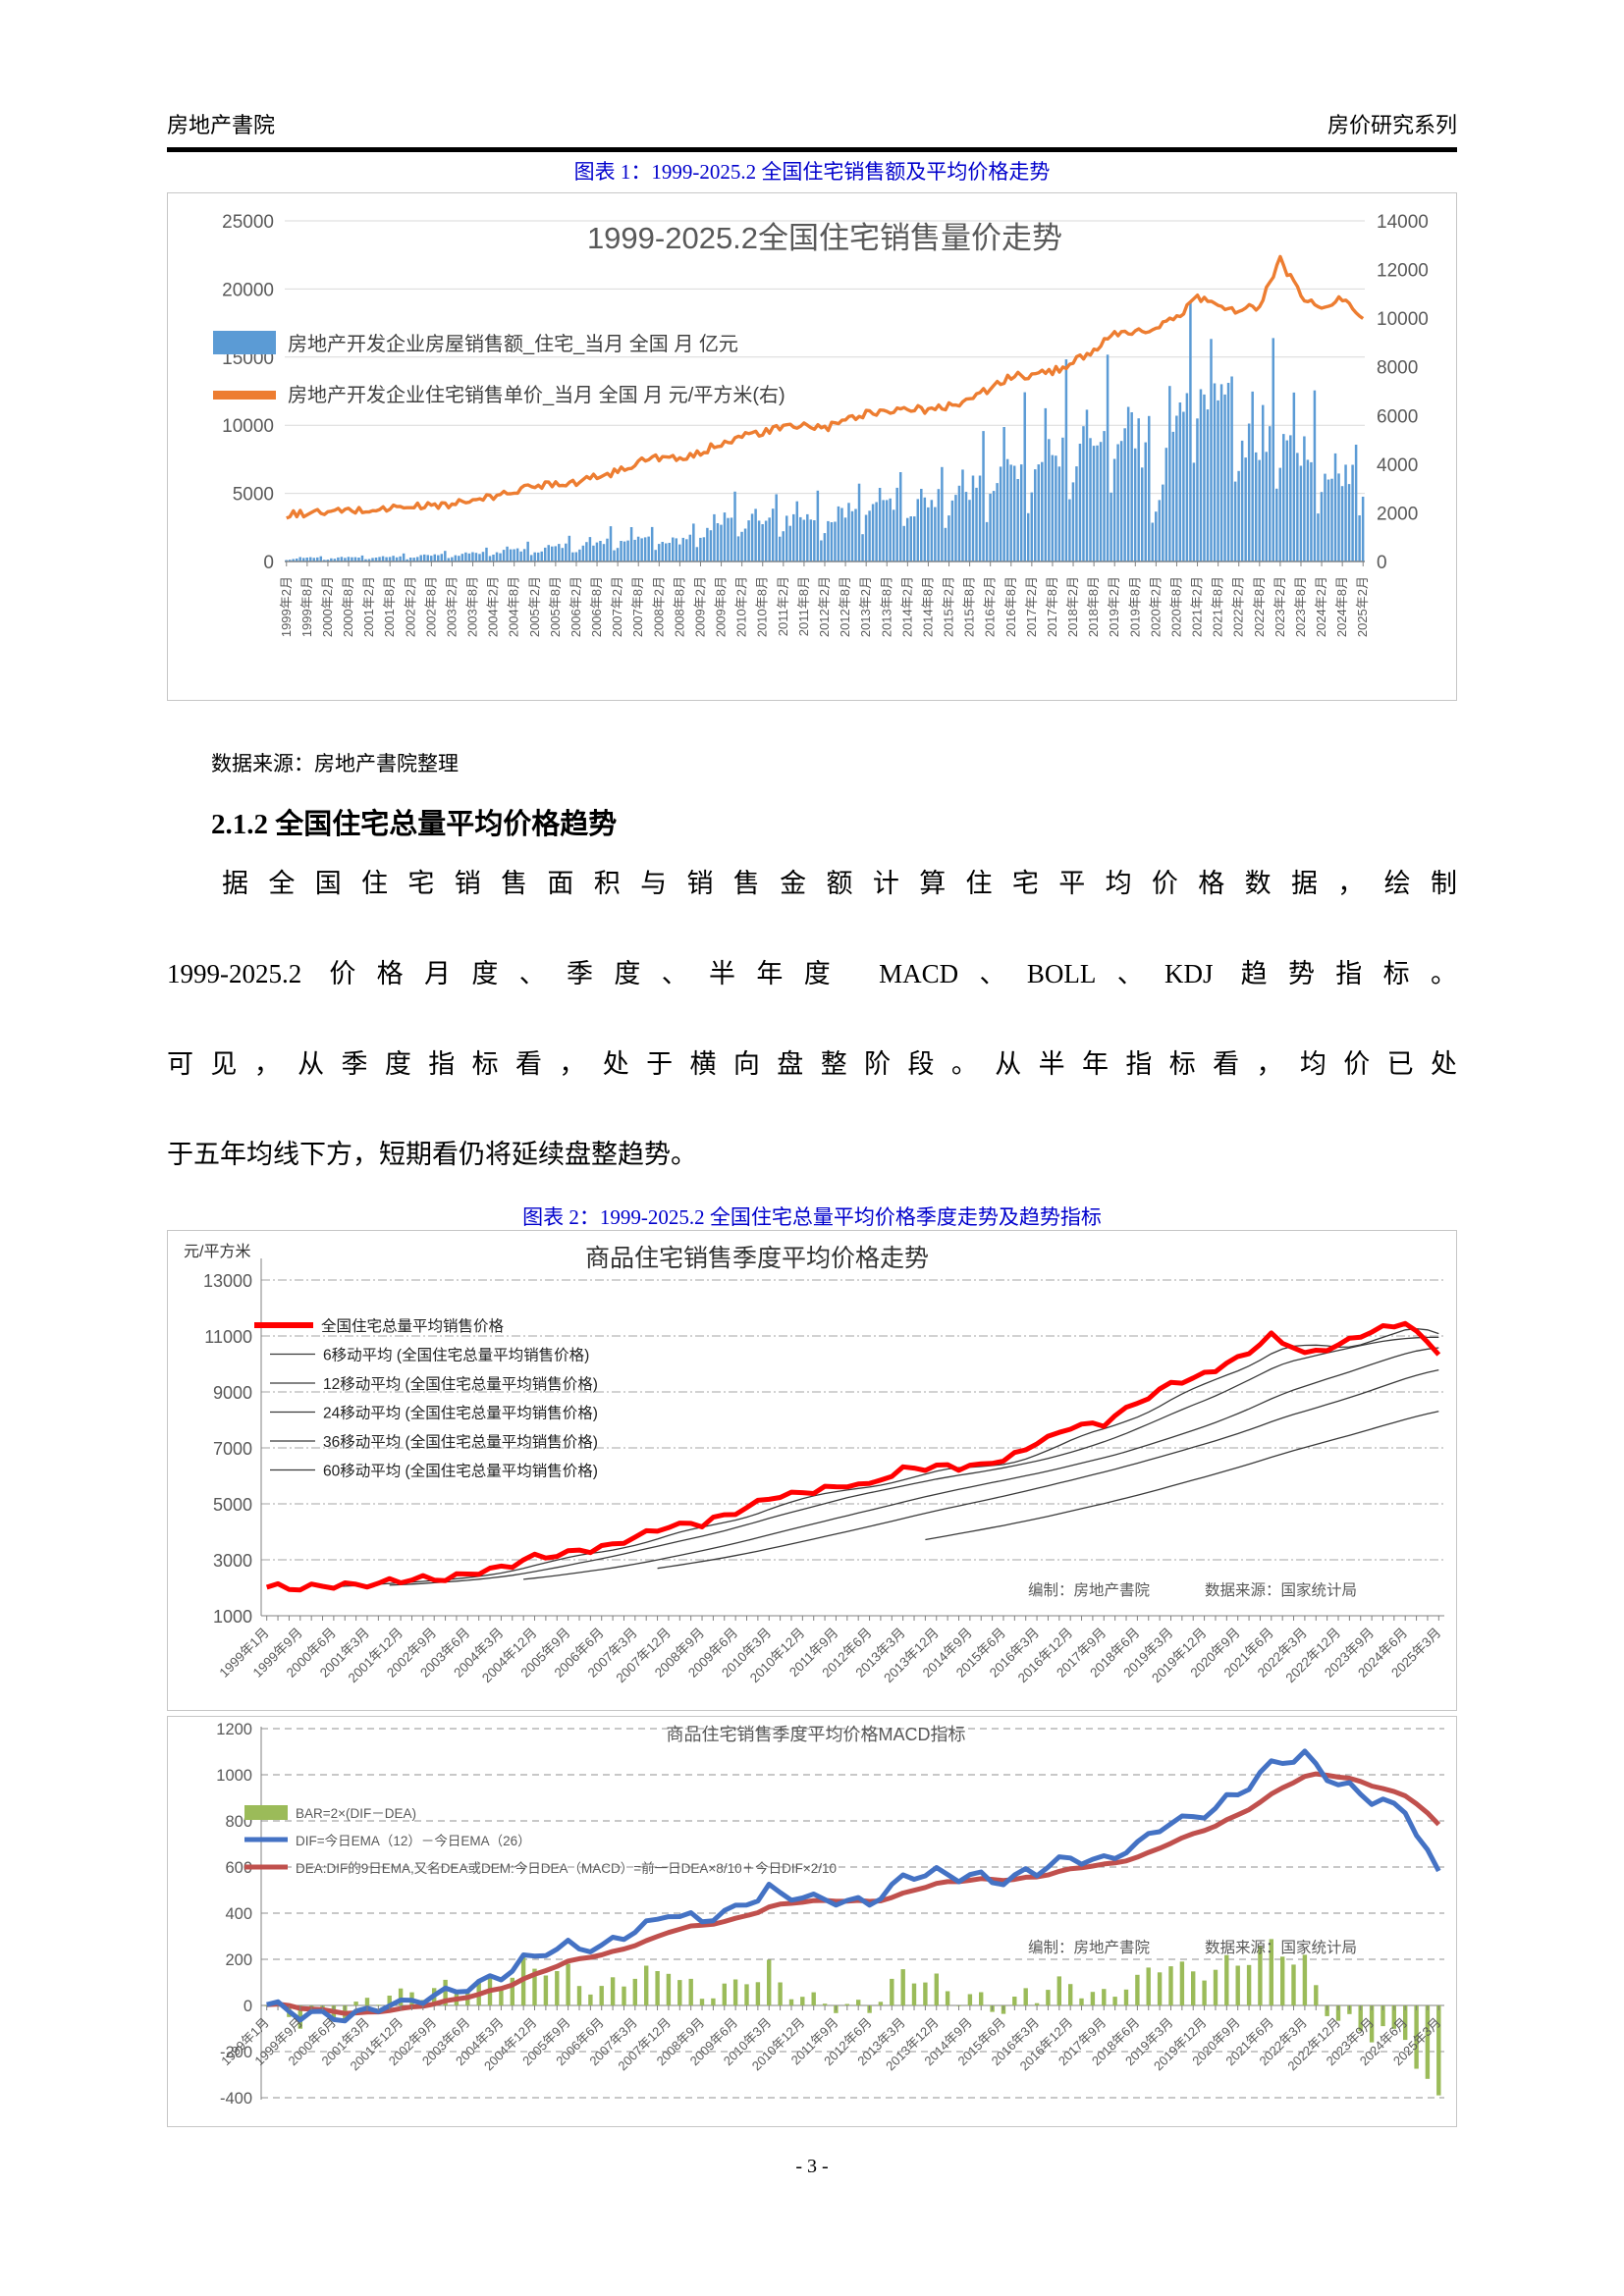 This screenshot has height=2296, width=1624. Describe the element at coordinates (783, 606) in the screenshot. I see `svg-text: 2011年2月` at that location.